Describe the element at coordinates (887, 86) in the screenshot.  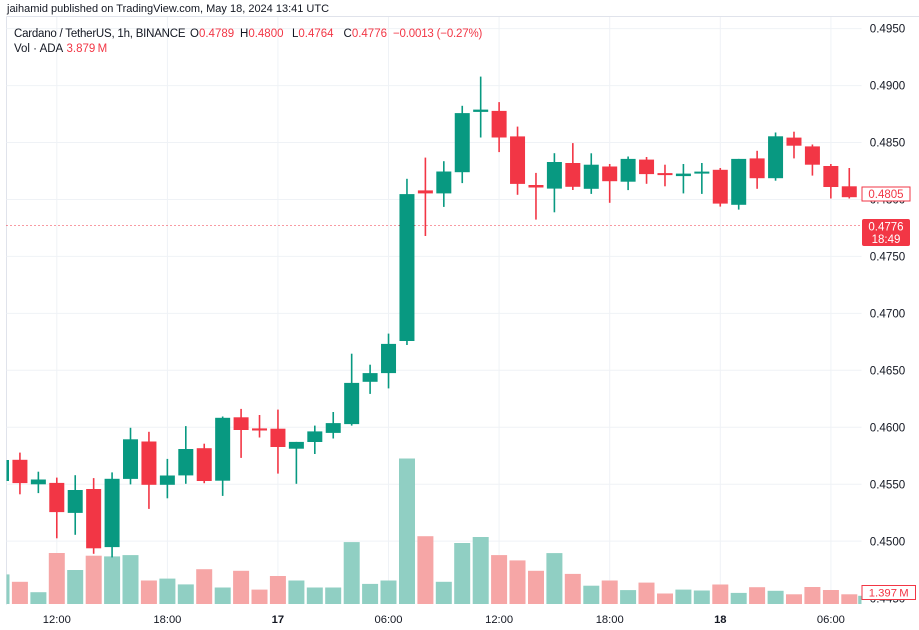
I see `svg-text: 0.4900` at that location.